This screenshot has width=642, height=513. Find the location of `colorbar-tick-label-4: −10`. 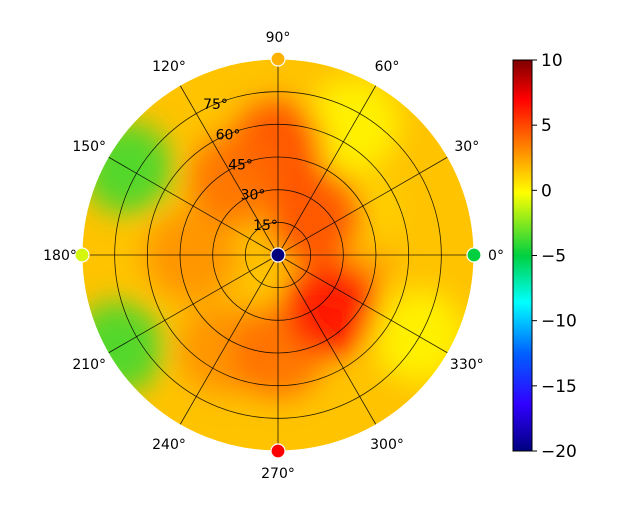

colorbar-tick-label-4: −10 is located at coordinates (559, 322).